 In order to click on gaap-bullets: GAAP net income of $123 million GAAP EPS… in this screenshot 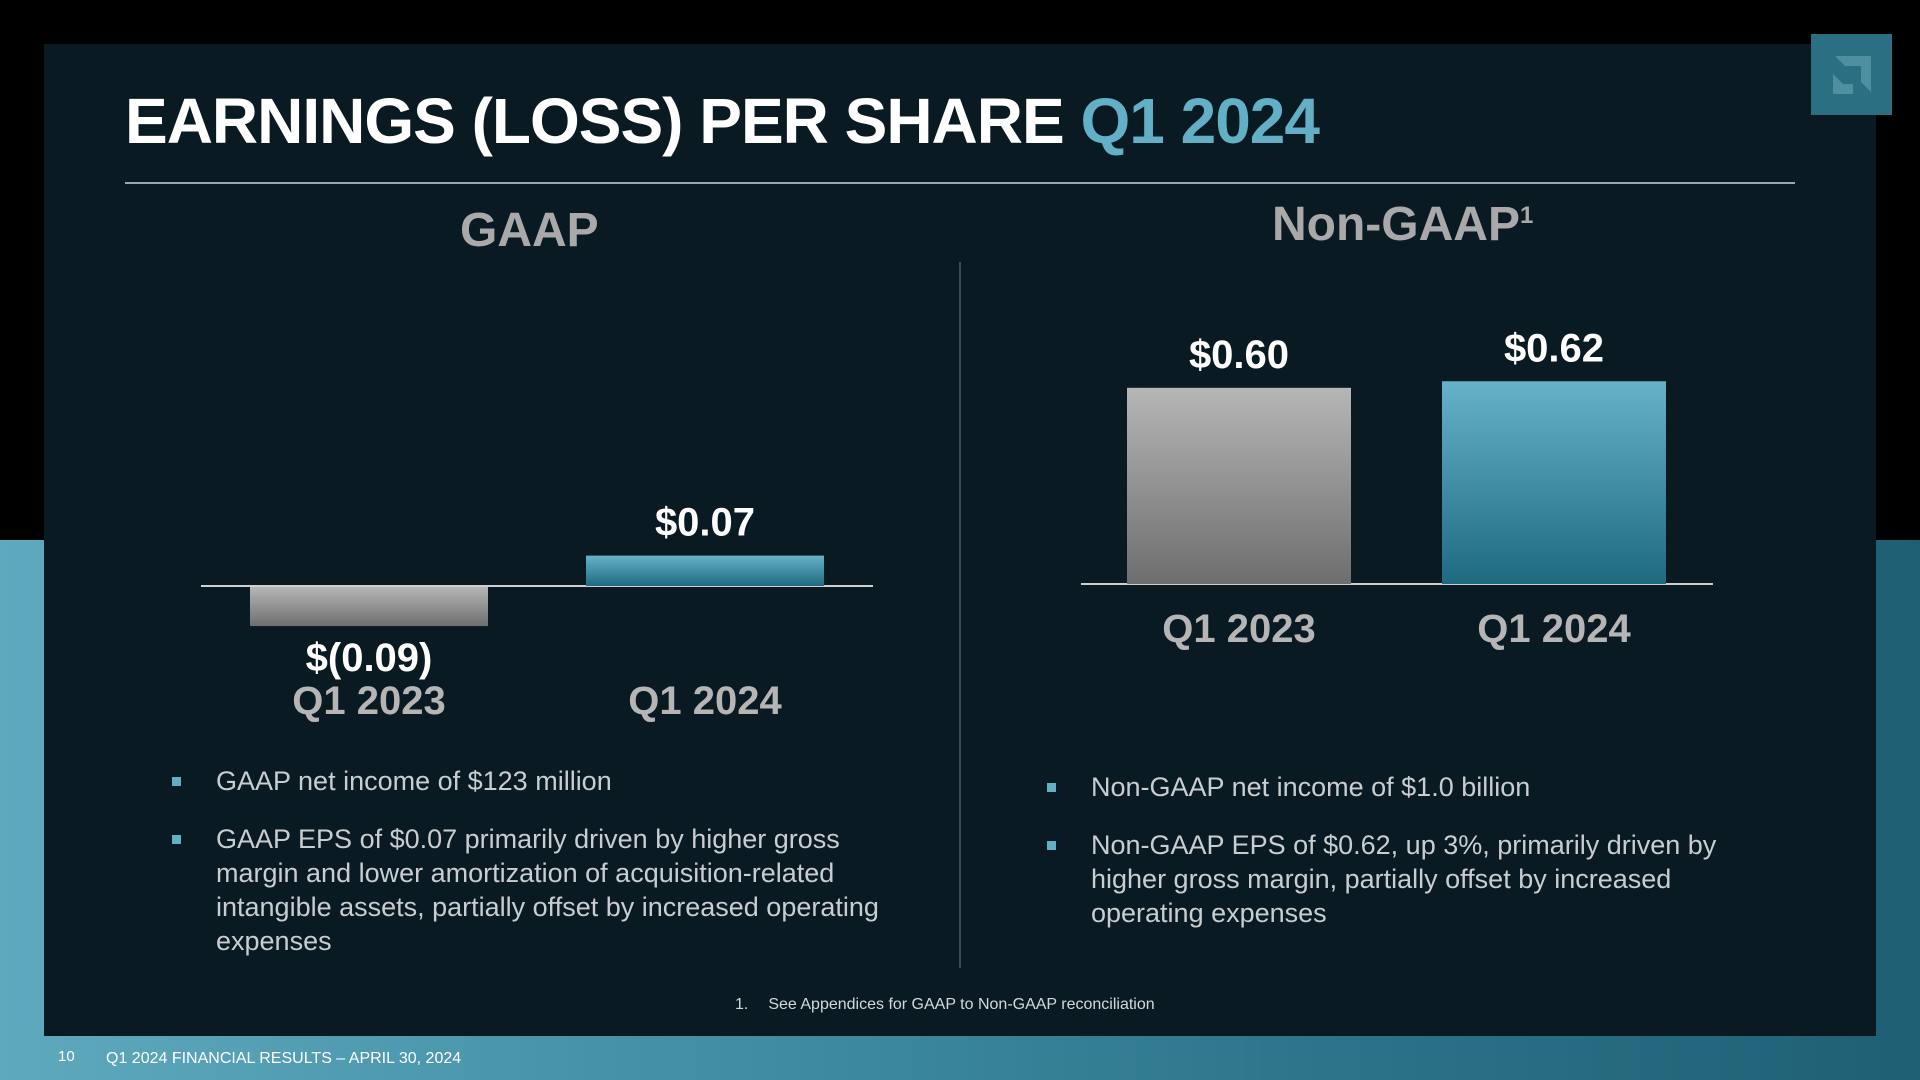, I will do `click(532, 873)`.